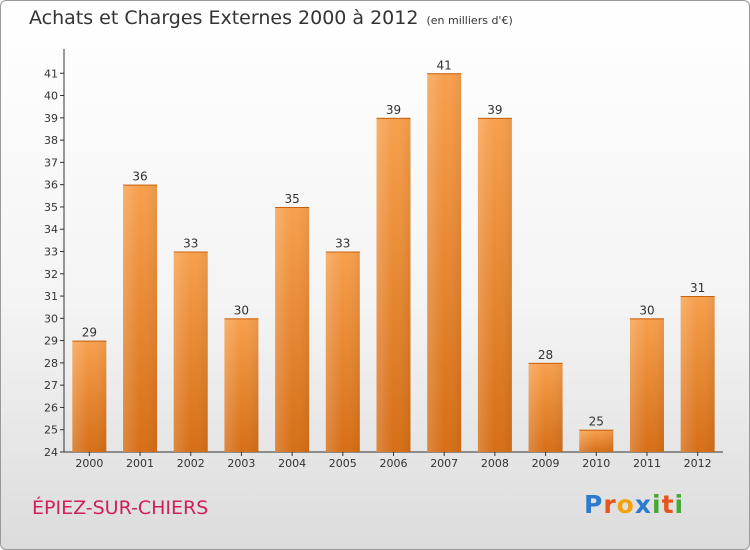 The height and width of the screenshot is (550, 750). What do you see at coordinates (444, 65) in the screenshot?
I see `data-label: 41` at bounding box center [444, 65].